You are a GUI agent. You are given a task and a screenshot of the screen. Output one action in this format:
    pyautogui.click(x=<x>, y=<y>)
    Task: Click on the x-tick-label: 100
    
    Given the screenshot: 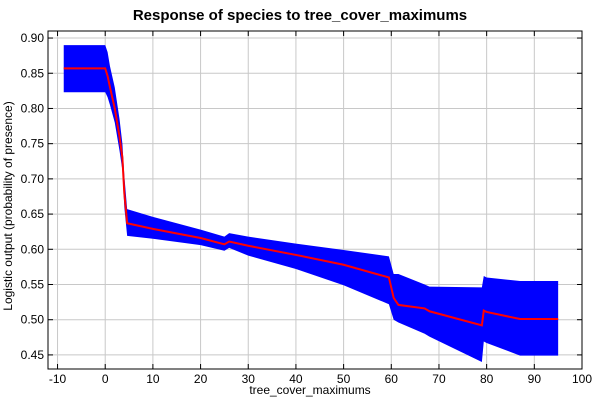 What is the action you would take?
    pyautogui.click(x=582, y=379)
    